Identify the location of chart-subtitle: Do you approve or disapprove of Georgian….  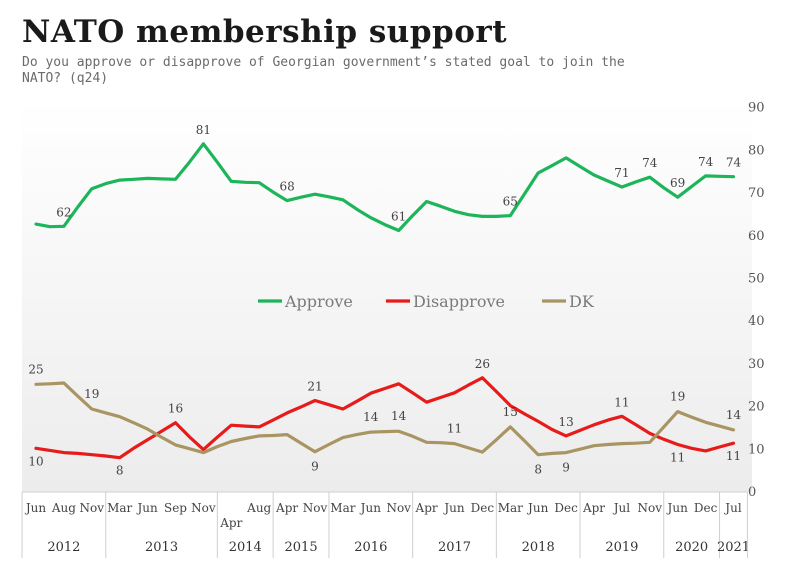
(323, 70).